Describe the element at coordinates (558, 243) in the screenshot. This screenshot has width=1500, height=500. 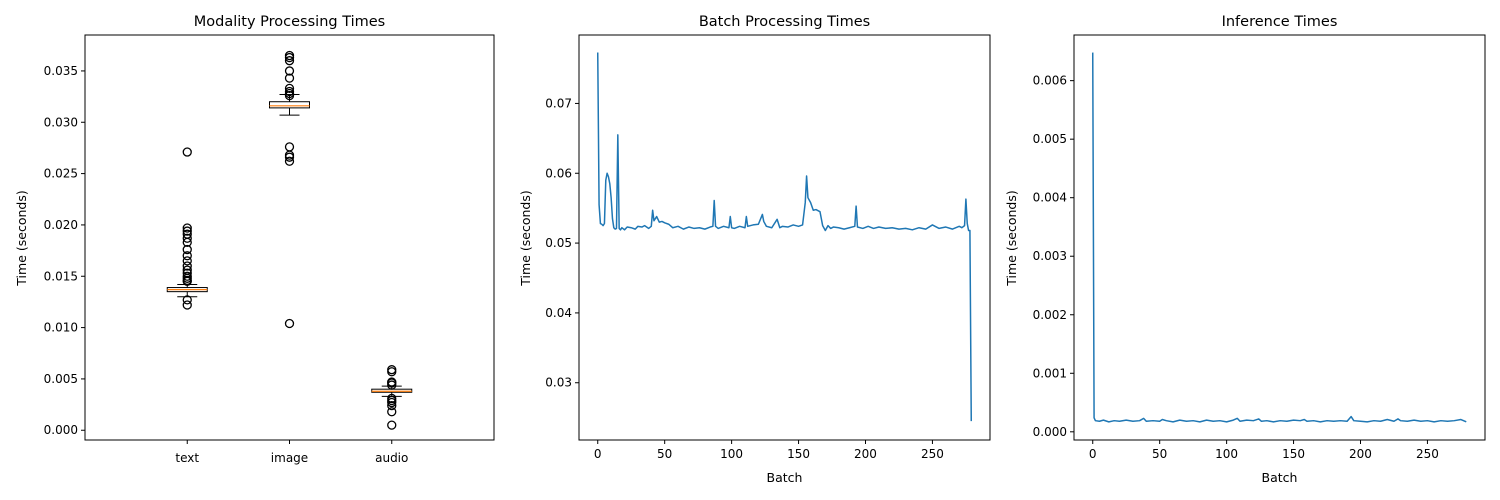
I see `y-tick-label: 0.05` at that location.